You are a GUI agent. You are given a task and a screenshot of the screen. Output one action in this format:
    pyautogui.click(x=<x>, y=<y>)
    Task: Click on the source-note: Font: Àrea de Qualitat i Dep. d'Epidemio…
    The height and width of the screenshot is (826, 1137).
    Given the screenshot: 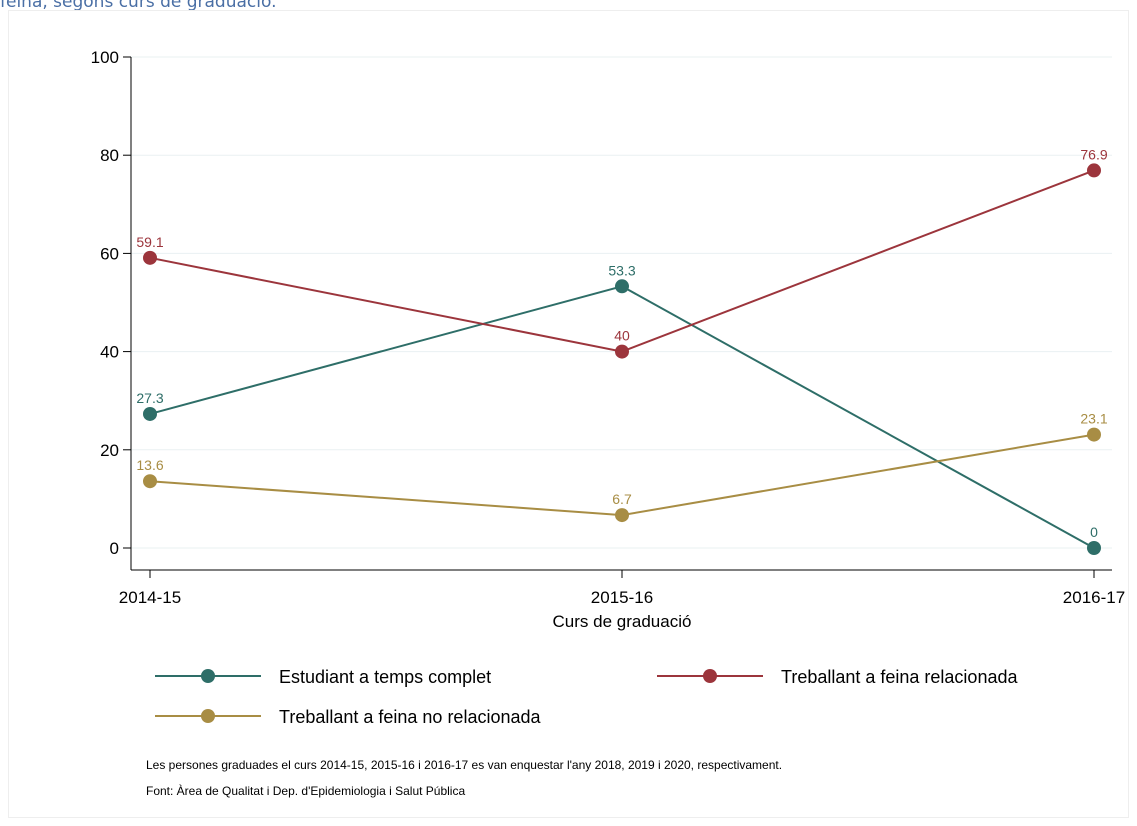 What is the action you would take?
    pyautogui.click(x=306, y=791)
    